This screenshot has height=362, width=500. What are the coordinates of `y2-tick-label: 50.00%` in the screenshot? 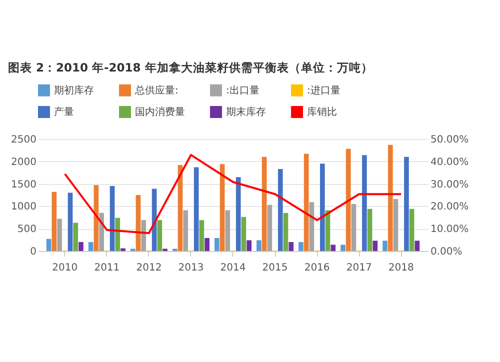 It's located at (449, 140).